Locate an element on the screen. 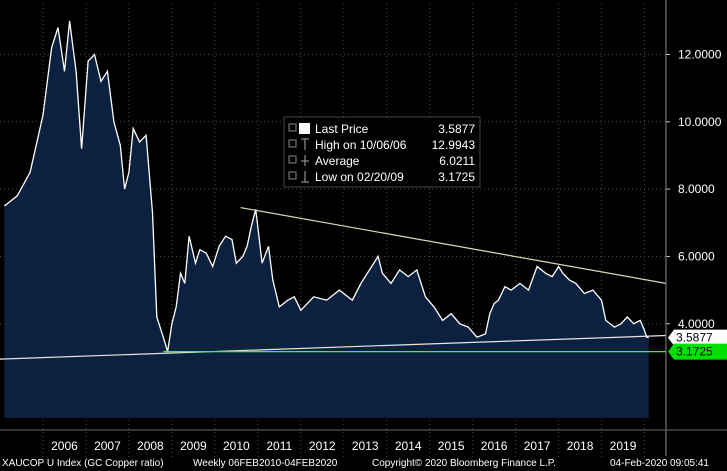 The width and height of the screenshot is (727, 471). x-tick-label: 2006 is located at coordinates (64, 446).